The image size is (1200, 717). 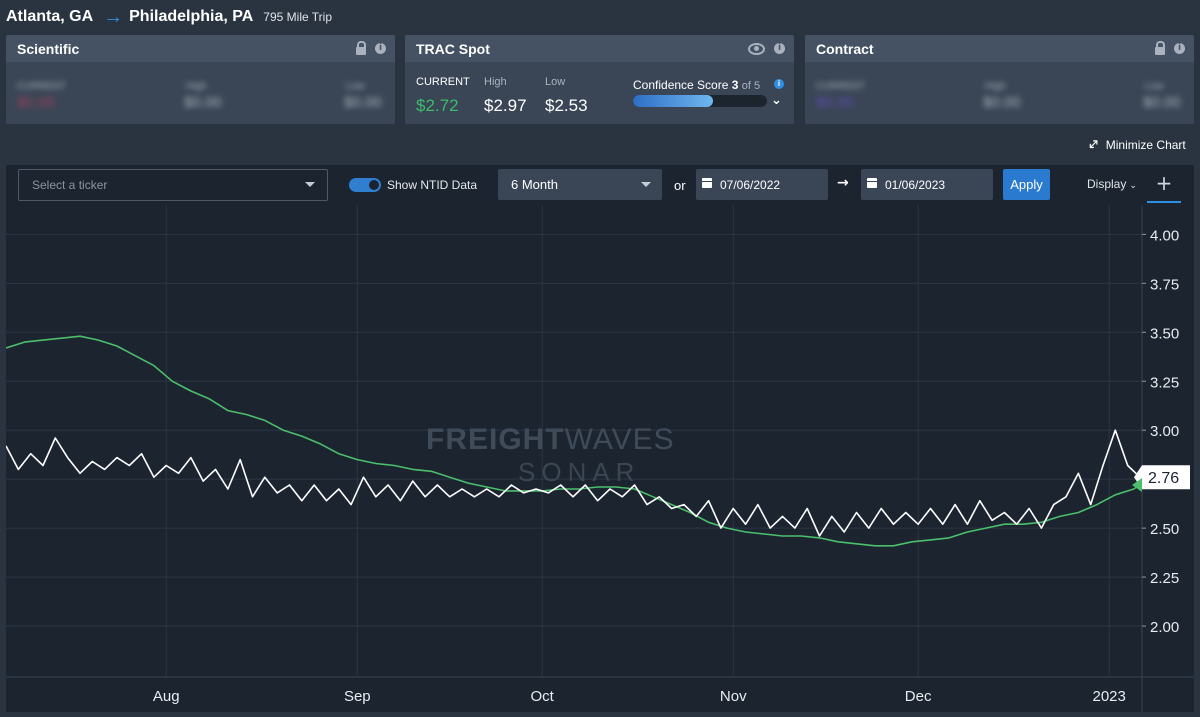 What do you see at coordinates (1164, 284) in the screenshot?
I see `y-tick-label: 3.75` at bounding box center [1164, 284].